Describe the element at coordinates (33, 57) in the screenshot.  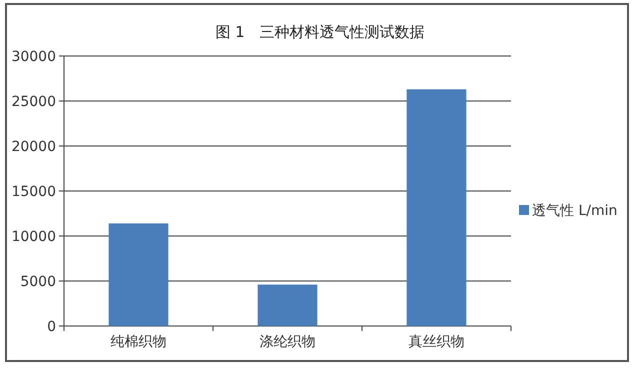
I see `y-tick-label: 30000` at that location.